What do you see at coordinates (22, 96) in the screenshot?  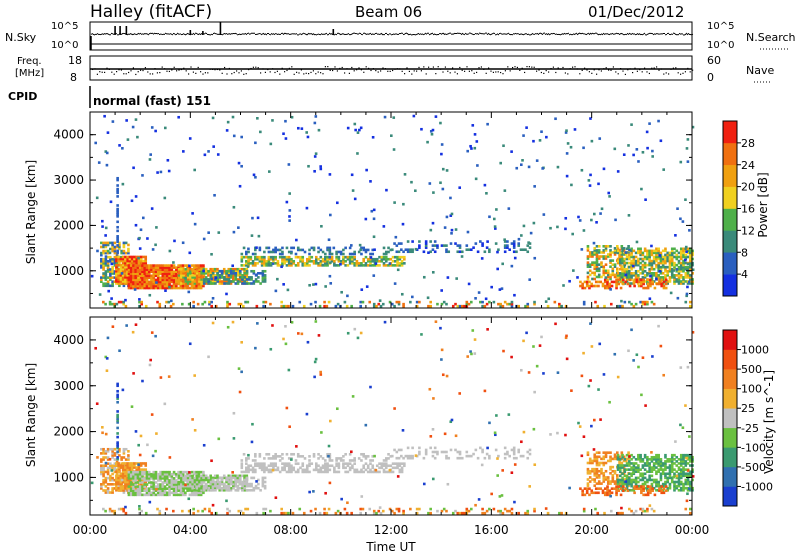 I see `cpid-label: CPID` at bounding box center [22, 96].